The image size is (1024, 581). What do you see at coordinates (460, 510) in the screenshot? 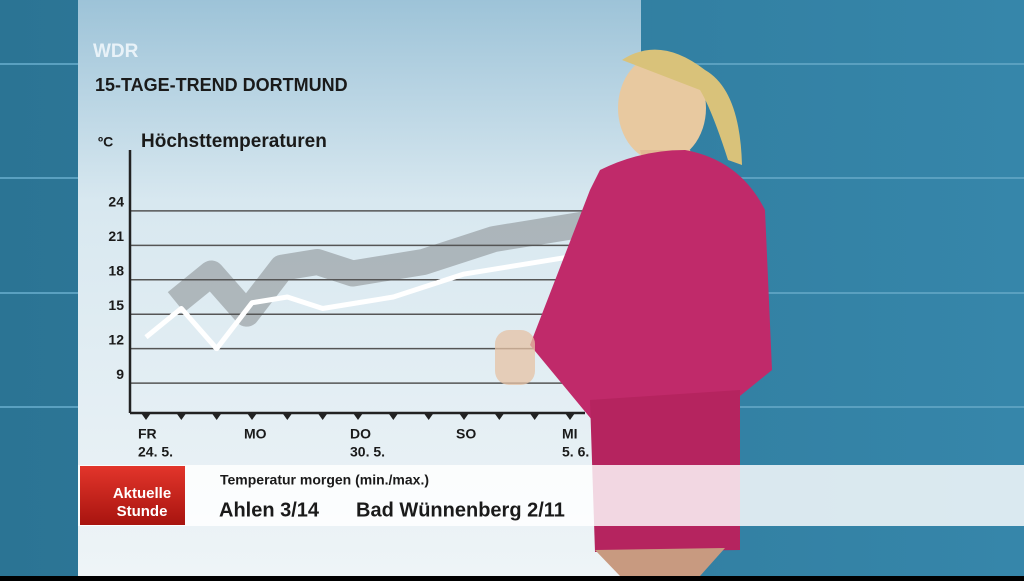
I see `ticker-item: Bad Wünnenberg 2/11` at bounding box center [460, 510].